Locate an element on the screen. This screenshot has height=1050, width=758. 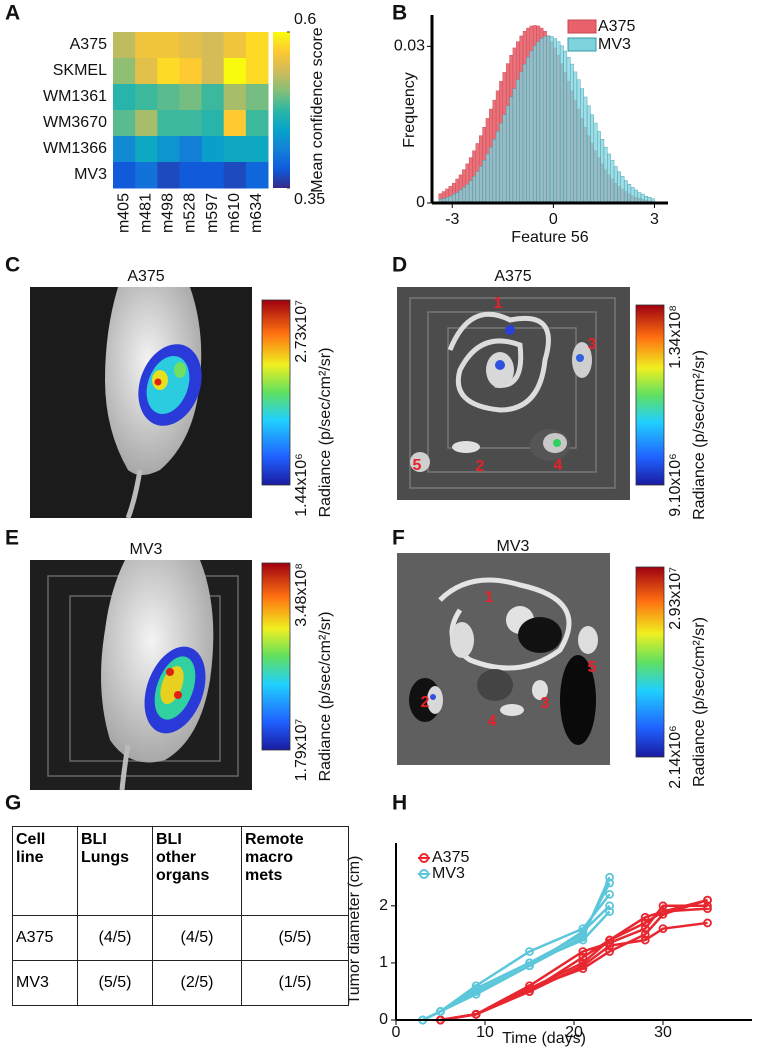
colorbar-min-label: 2.14x10⁶ is located at coordinates (675, 757).